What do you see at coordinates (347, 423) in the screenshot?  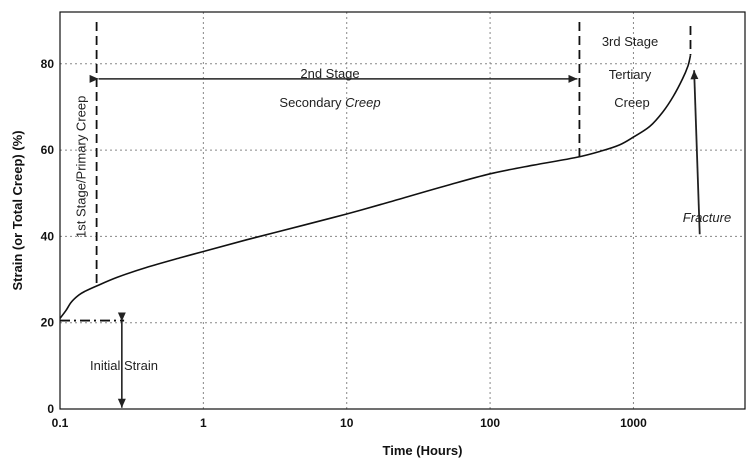 I see `x-tick-label: 10` at bounding box center [347, 423].